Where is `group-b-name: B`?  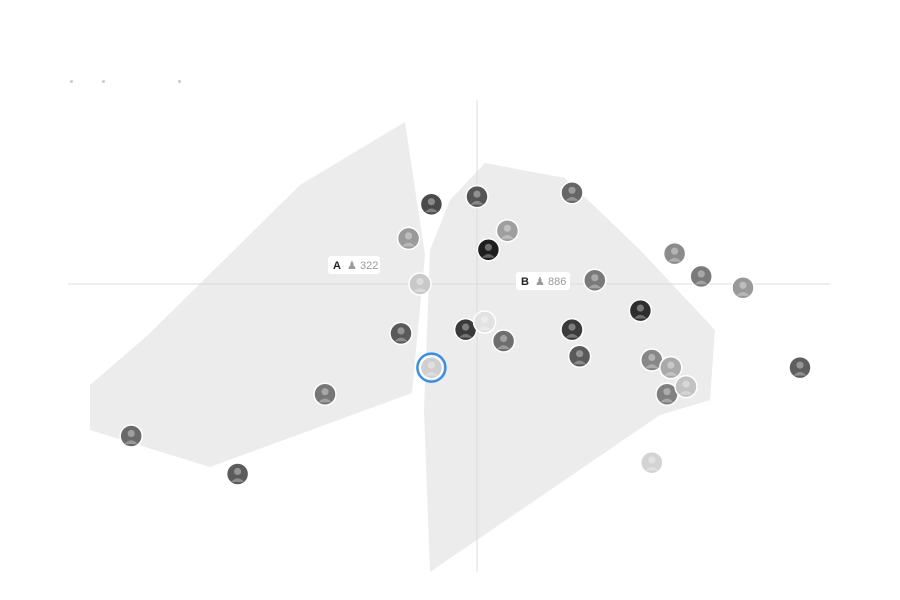 group-b-name: B is located at coordinates (525, 282).